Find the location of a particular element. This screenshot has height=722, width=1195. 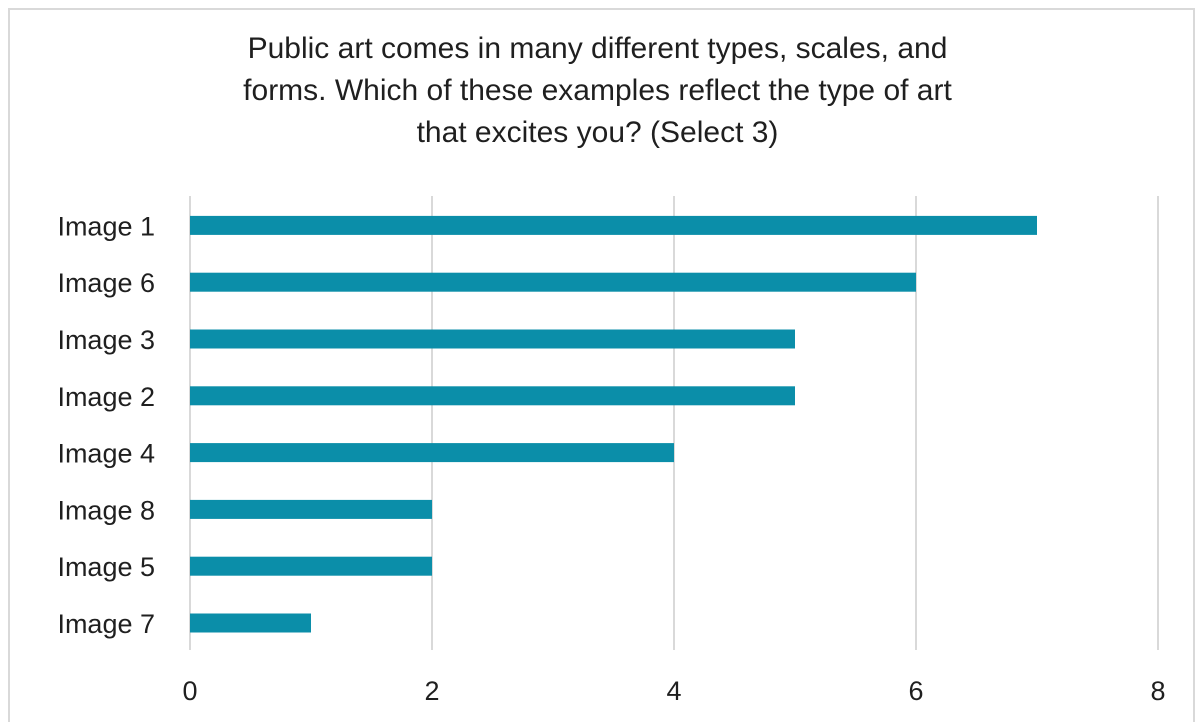

x-tick-label: 8 is located at coordinates (1157, 691).